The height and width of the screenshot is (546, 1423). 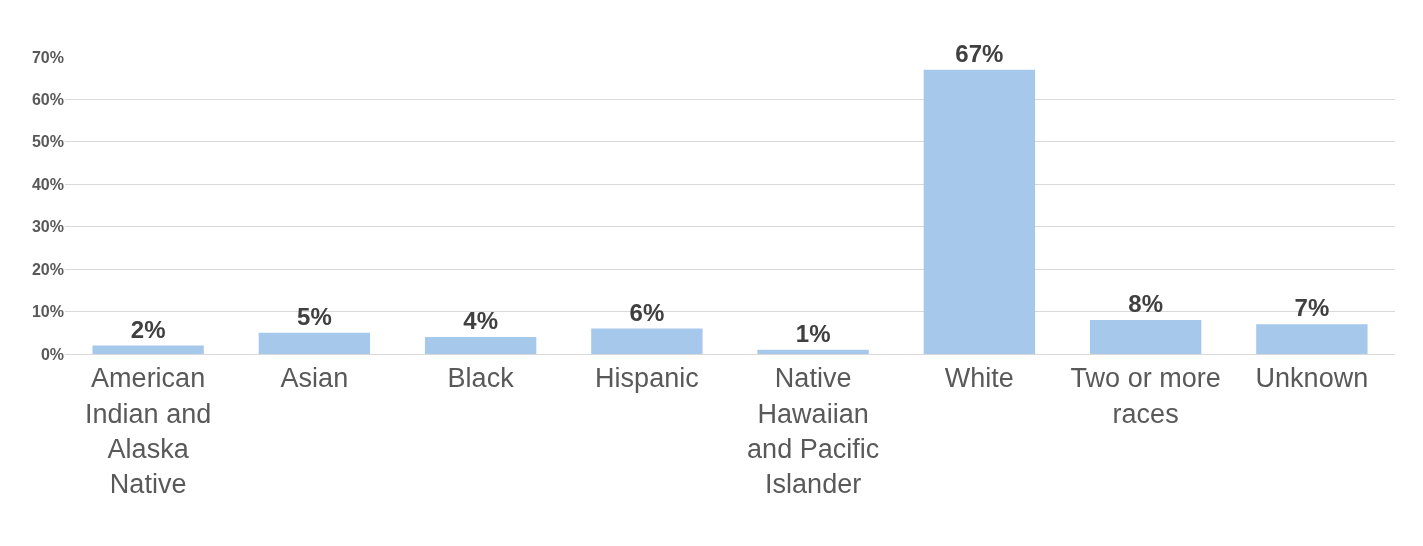 I want to click on x-tick-label: Native Hawaiian and Pacific Islander, so click(x=813, y=431).